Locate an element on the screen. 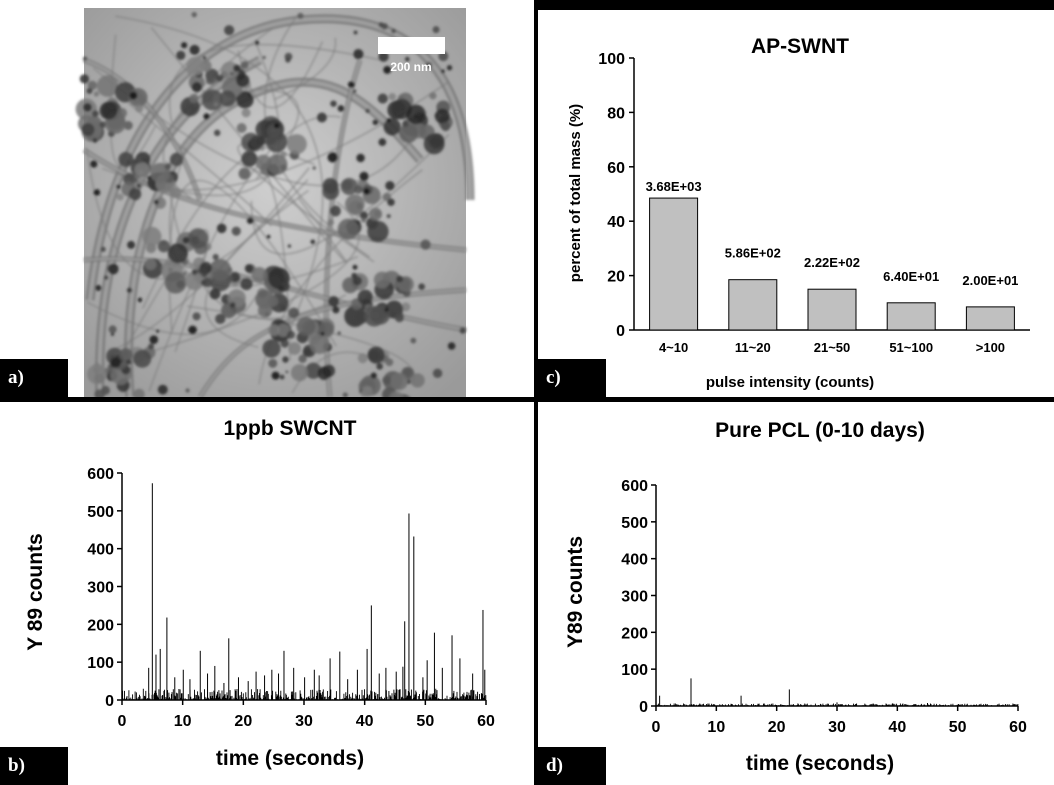  chart-b-ytick-label: 400 is located at coordinates (100, 550).